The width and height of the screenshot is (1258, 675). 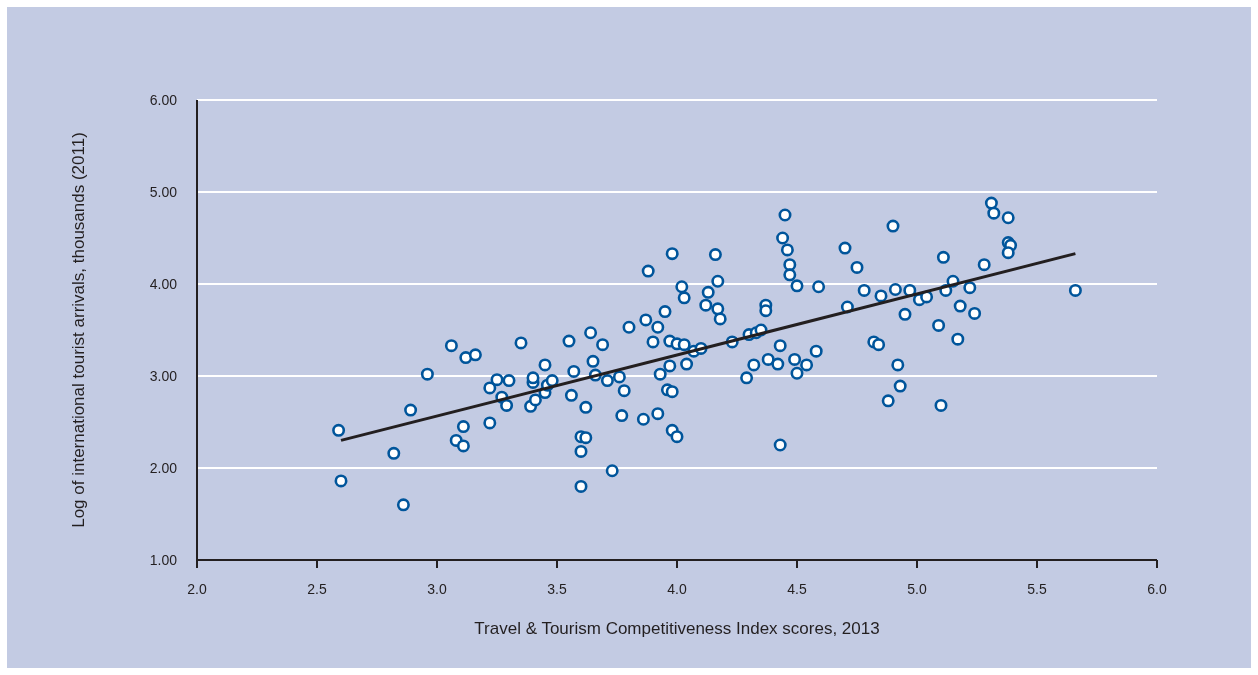 What do you see at coordinates (163, 284) in the screenshot?
I see `y-tick-label: 4.00` at bounding box center [163, 284].